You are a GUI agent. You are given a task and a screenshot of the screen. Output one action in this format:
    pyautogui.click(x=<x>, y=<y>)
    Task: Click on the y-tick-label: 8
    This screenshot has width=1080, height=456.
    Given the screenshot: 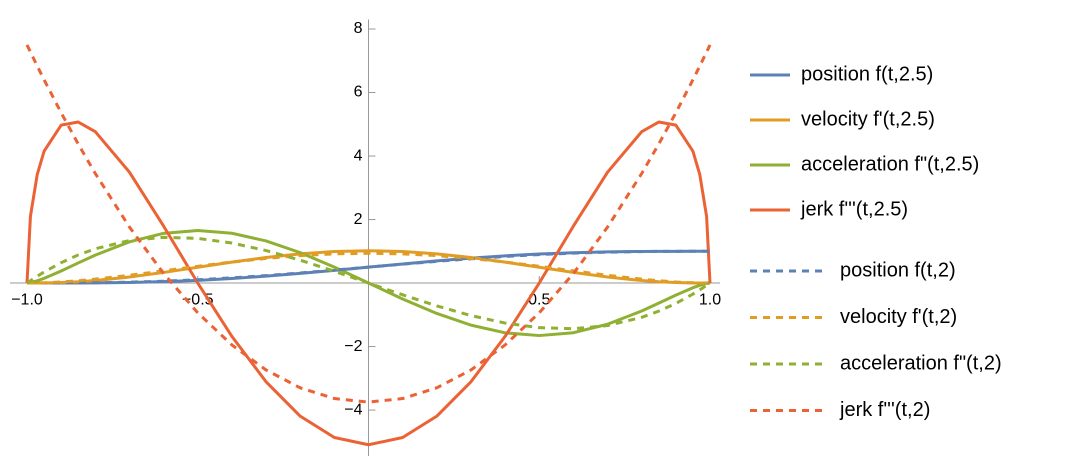 What is the action you would take?
    pyautogui.click(x=358, y=28)
    